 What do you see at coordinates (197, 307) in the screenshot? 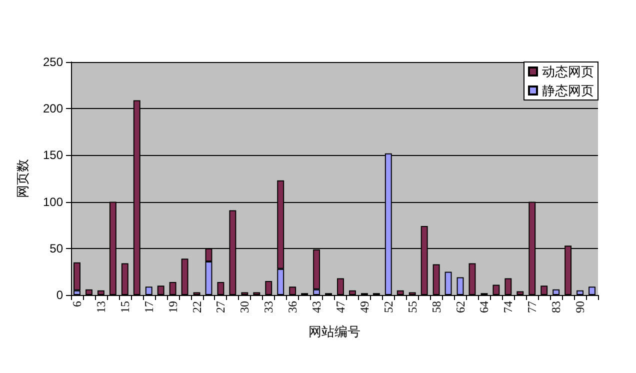
I see `x-tick-label: 22` at bounding box center [197, 307].